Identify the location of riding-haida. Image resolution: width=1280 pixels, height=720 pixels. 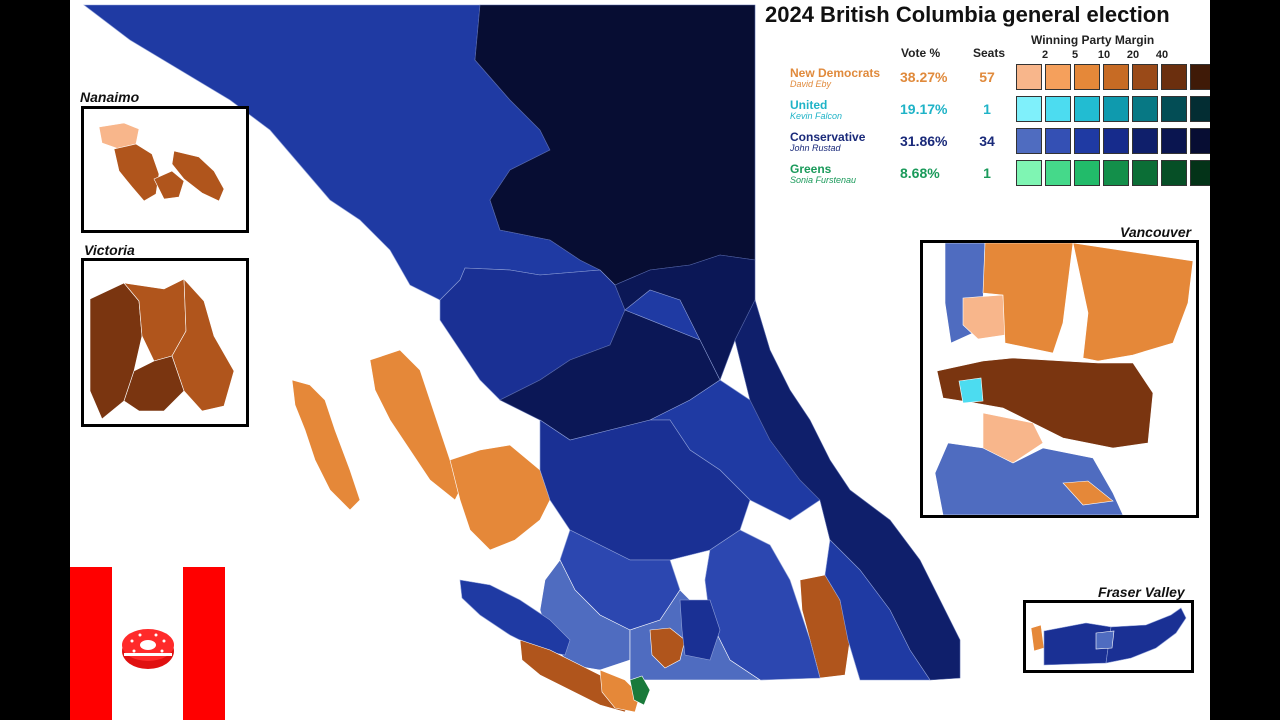
(326, 445).